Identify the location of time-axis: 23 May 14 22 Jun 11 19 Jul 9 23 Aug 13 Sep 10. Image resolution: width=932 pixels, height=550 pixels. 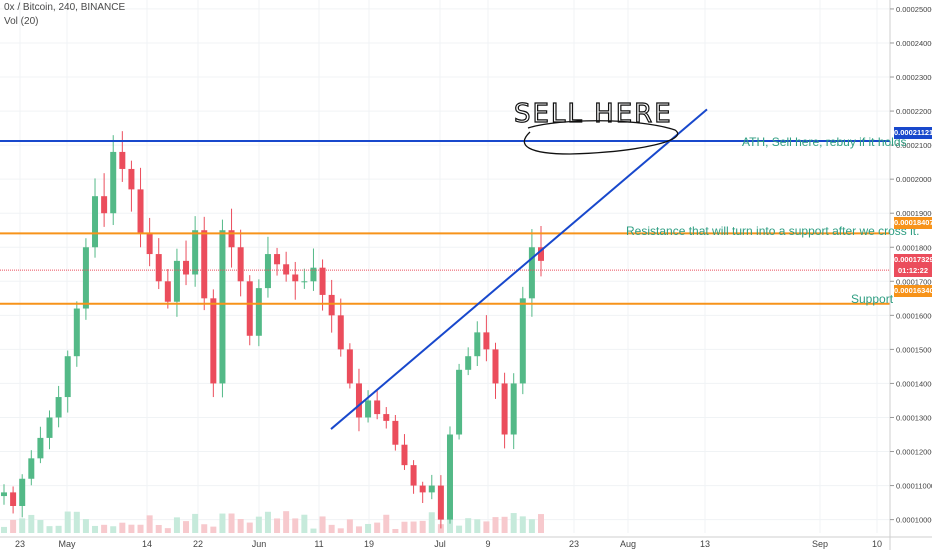
(466, 542).